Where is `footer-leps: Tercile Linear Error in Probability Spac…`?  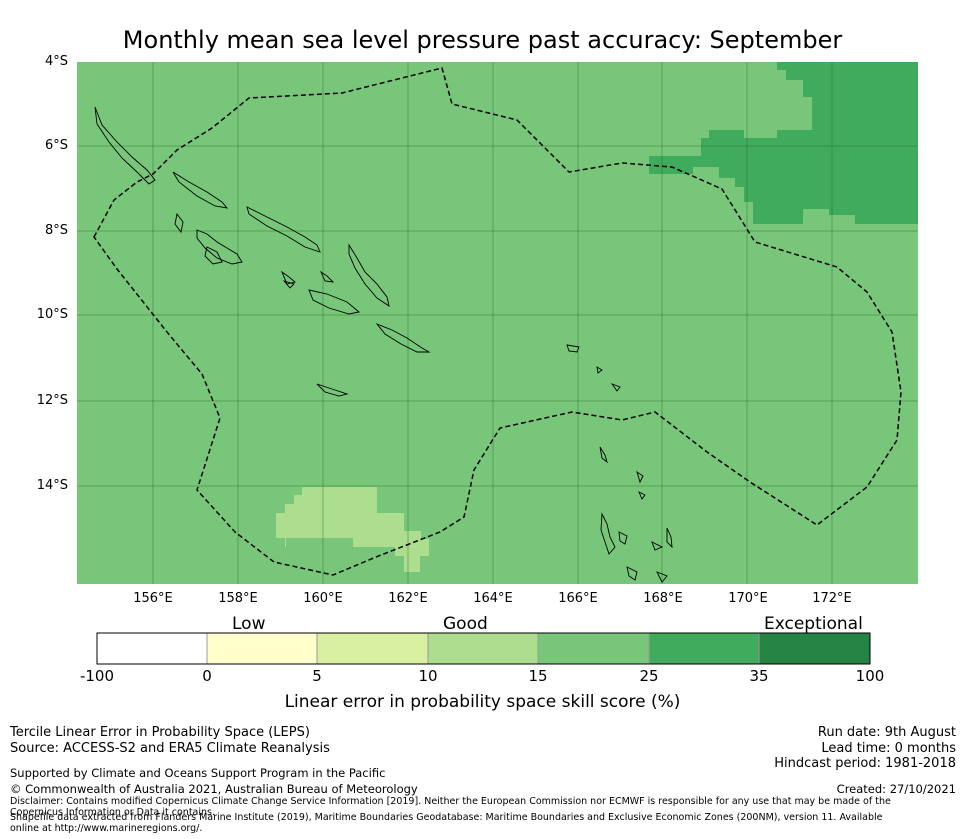 footer-leps: Tercile Linear Error in Probability Spac… is located at coordinates (160, 732).